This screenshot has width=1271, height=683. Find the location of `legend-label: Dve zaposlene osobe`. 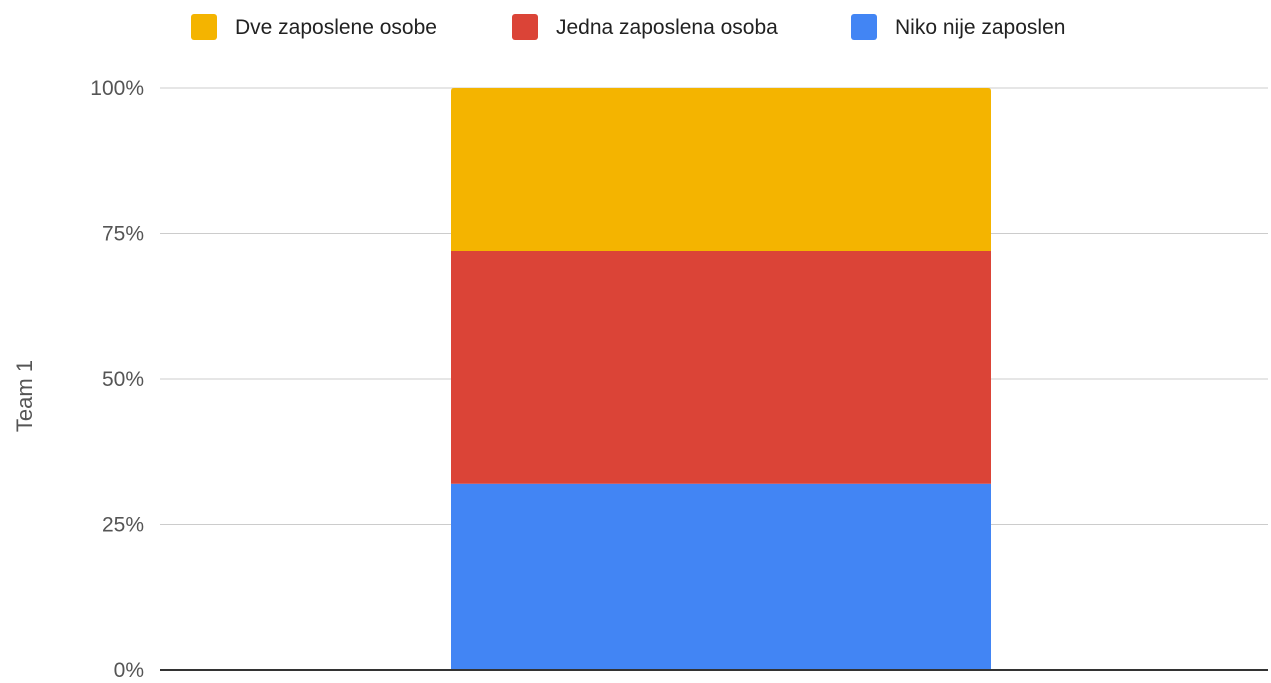

legend-label: Dve zaposlene osobe is located at coordinates (336, 27).